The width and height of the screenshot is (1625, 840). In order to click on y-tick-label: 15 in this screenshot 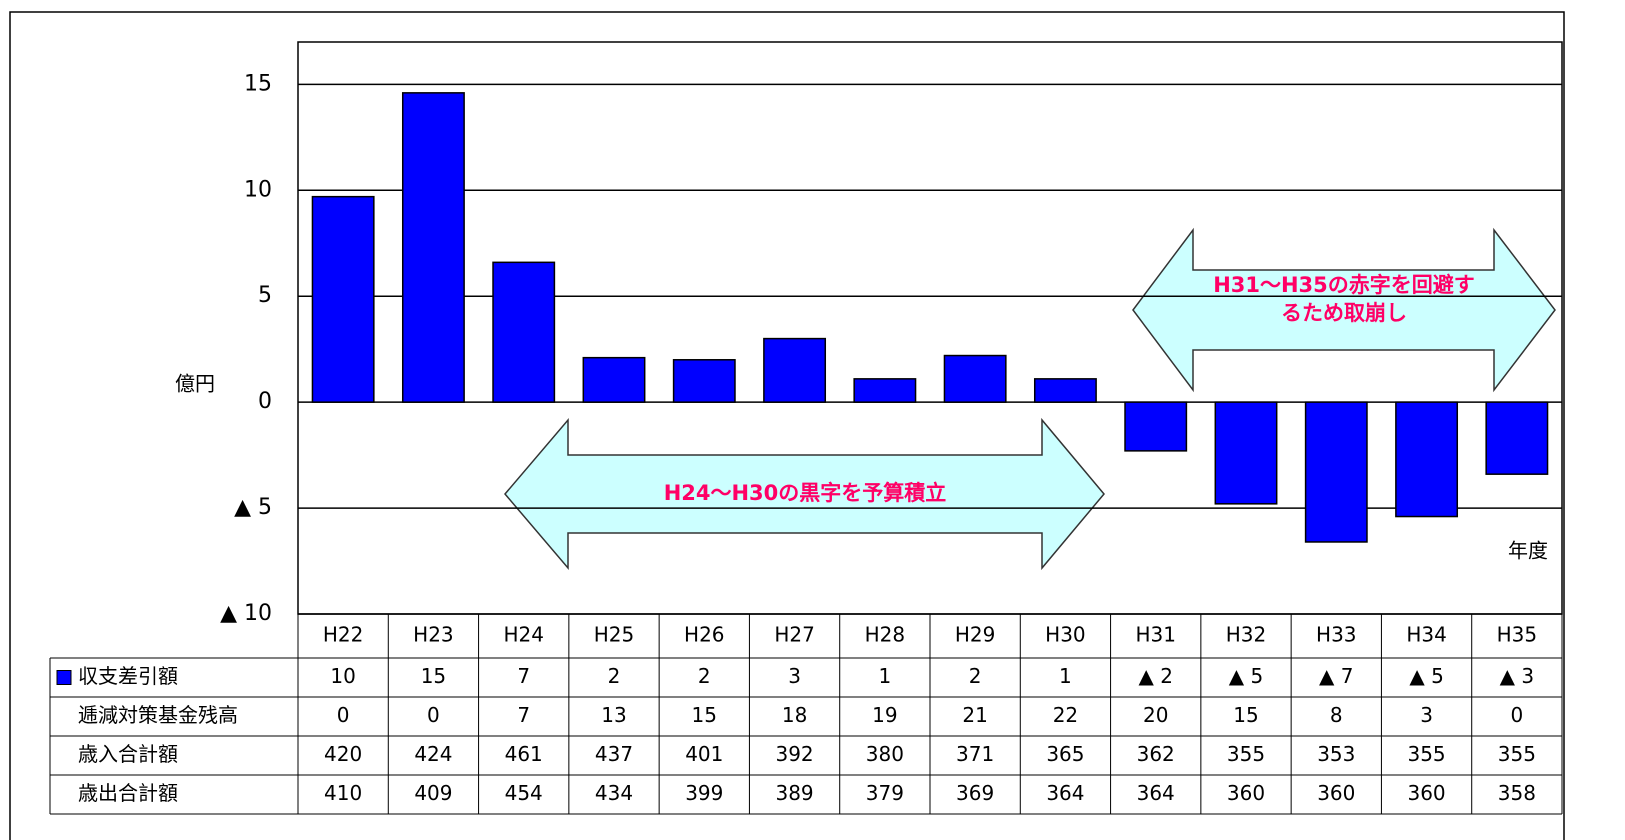, I will do `click(258, 83)`.